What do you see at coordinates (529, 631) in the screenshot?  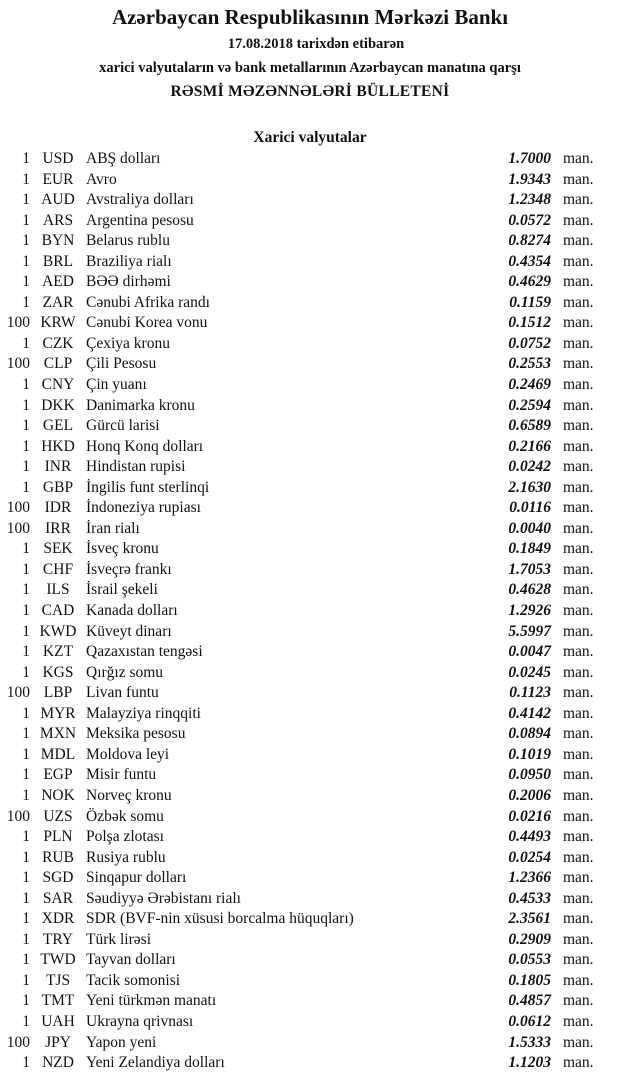 I see `exchange-rate: 5.5997` at bounding box center [529, 631].